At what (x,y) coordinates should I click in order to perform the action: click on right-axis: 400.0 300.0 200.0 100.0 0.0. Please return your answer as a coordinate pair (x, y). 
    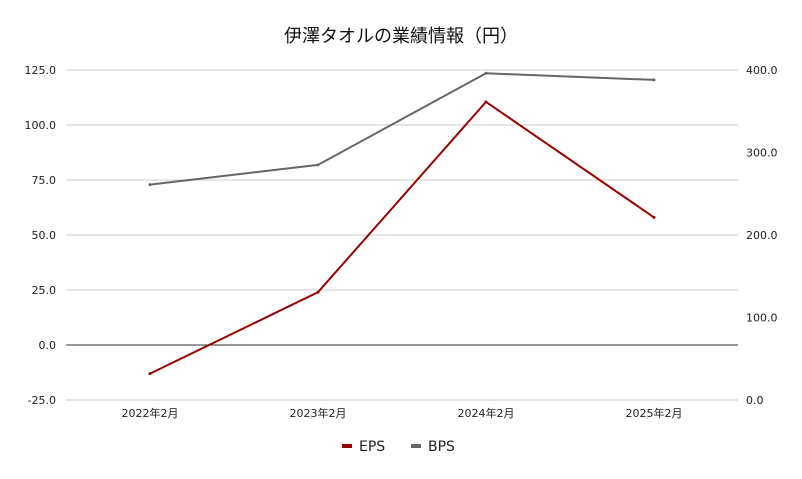
    Looking at the image, I should click on (762, 235).